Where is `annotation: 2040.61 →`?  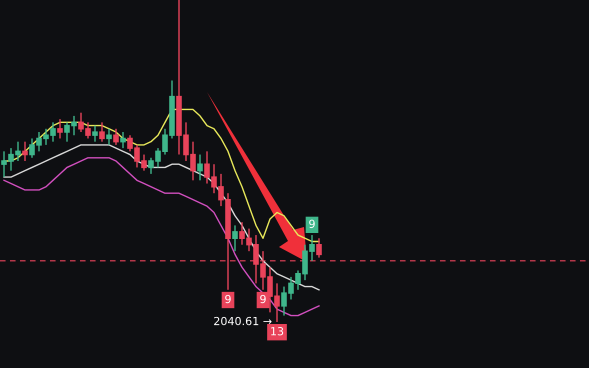 annotation: 2040.61 → is located at coordinates (243, 321).